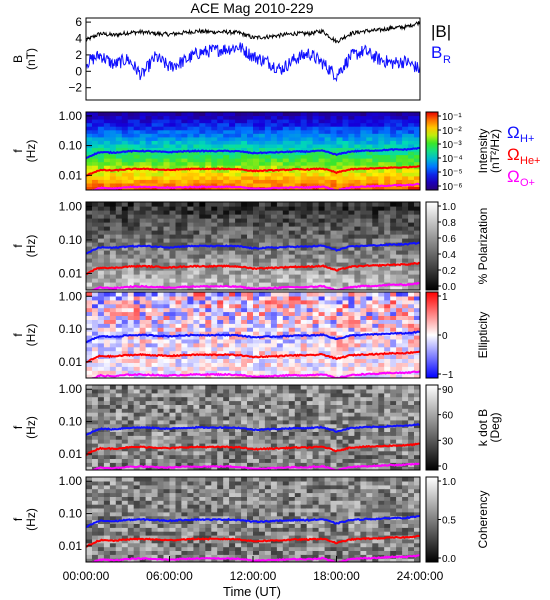  I want to click on panel-coherency: f (Hz) 1.00 0.10 0.01 1.0 0.5 0.0 Coherency, so click(250, 519).